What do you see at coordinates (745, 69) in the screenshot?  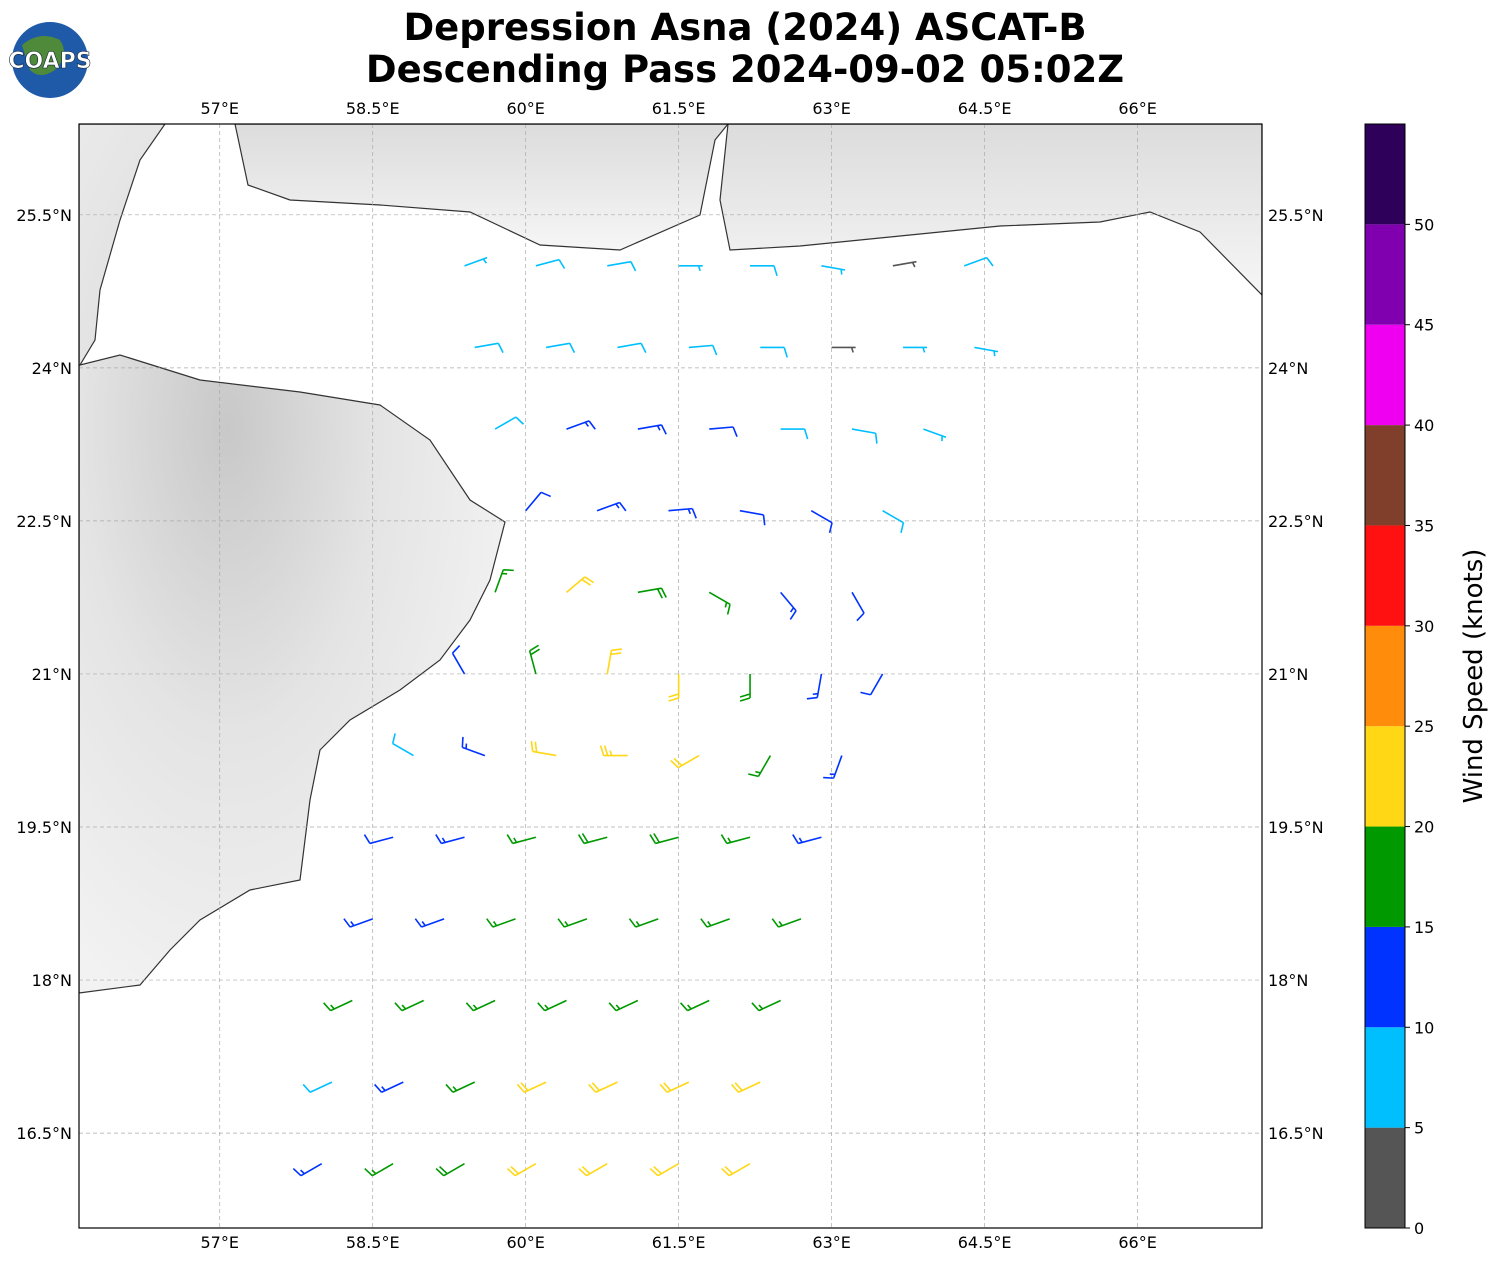 I see `chart-subtitle: Descending Pass 2024-09-02 05:02Z` at bounding box center [745, 69].